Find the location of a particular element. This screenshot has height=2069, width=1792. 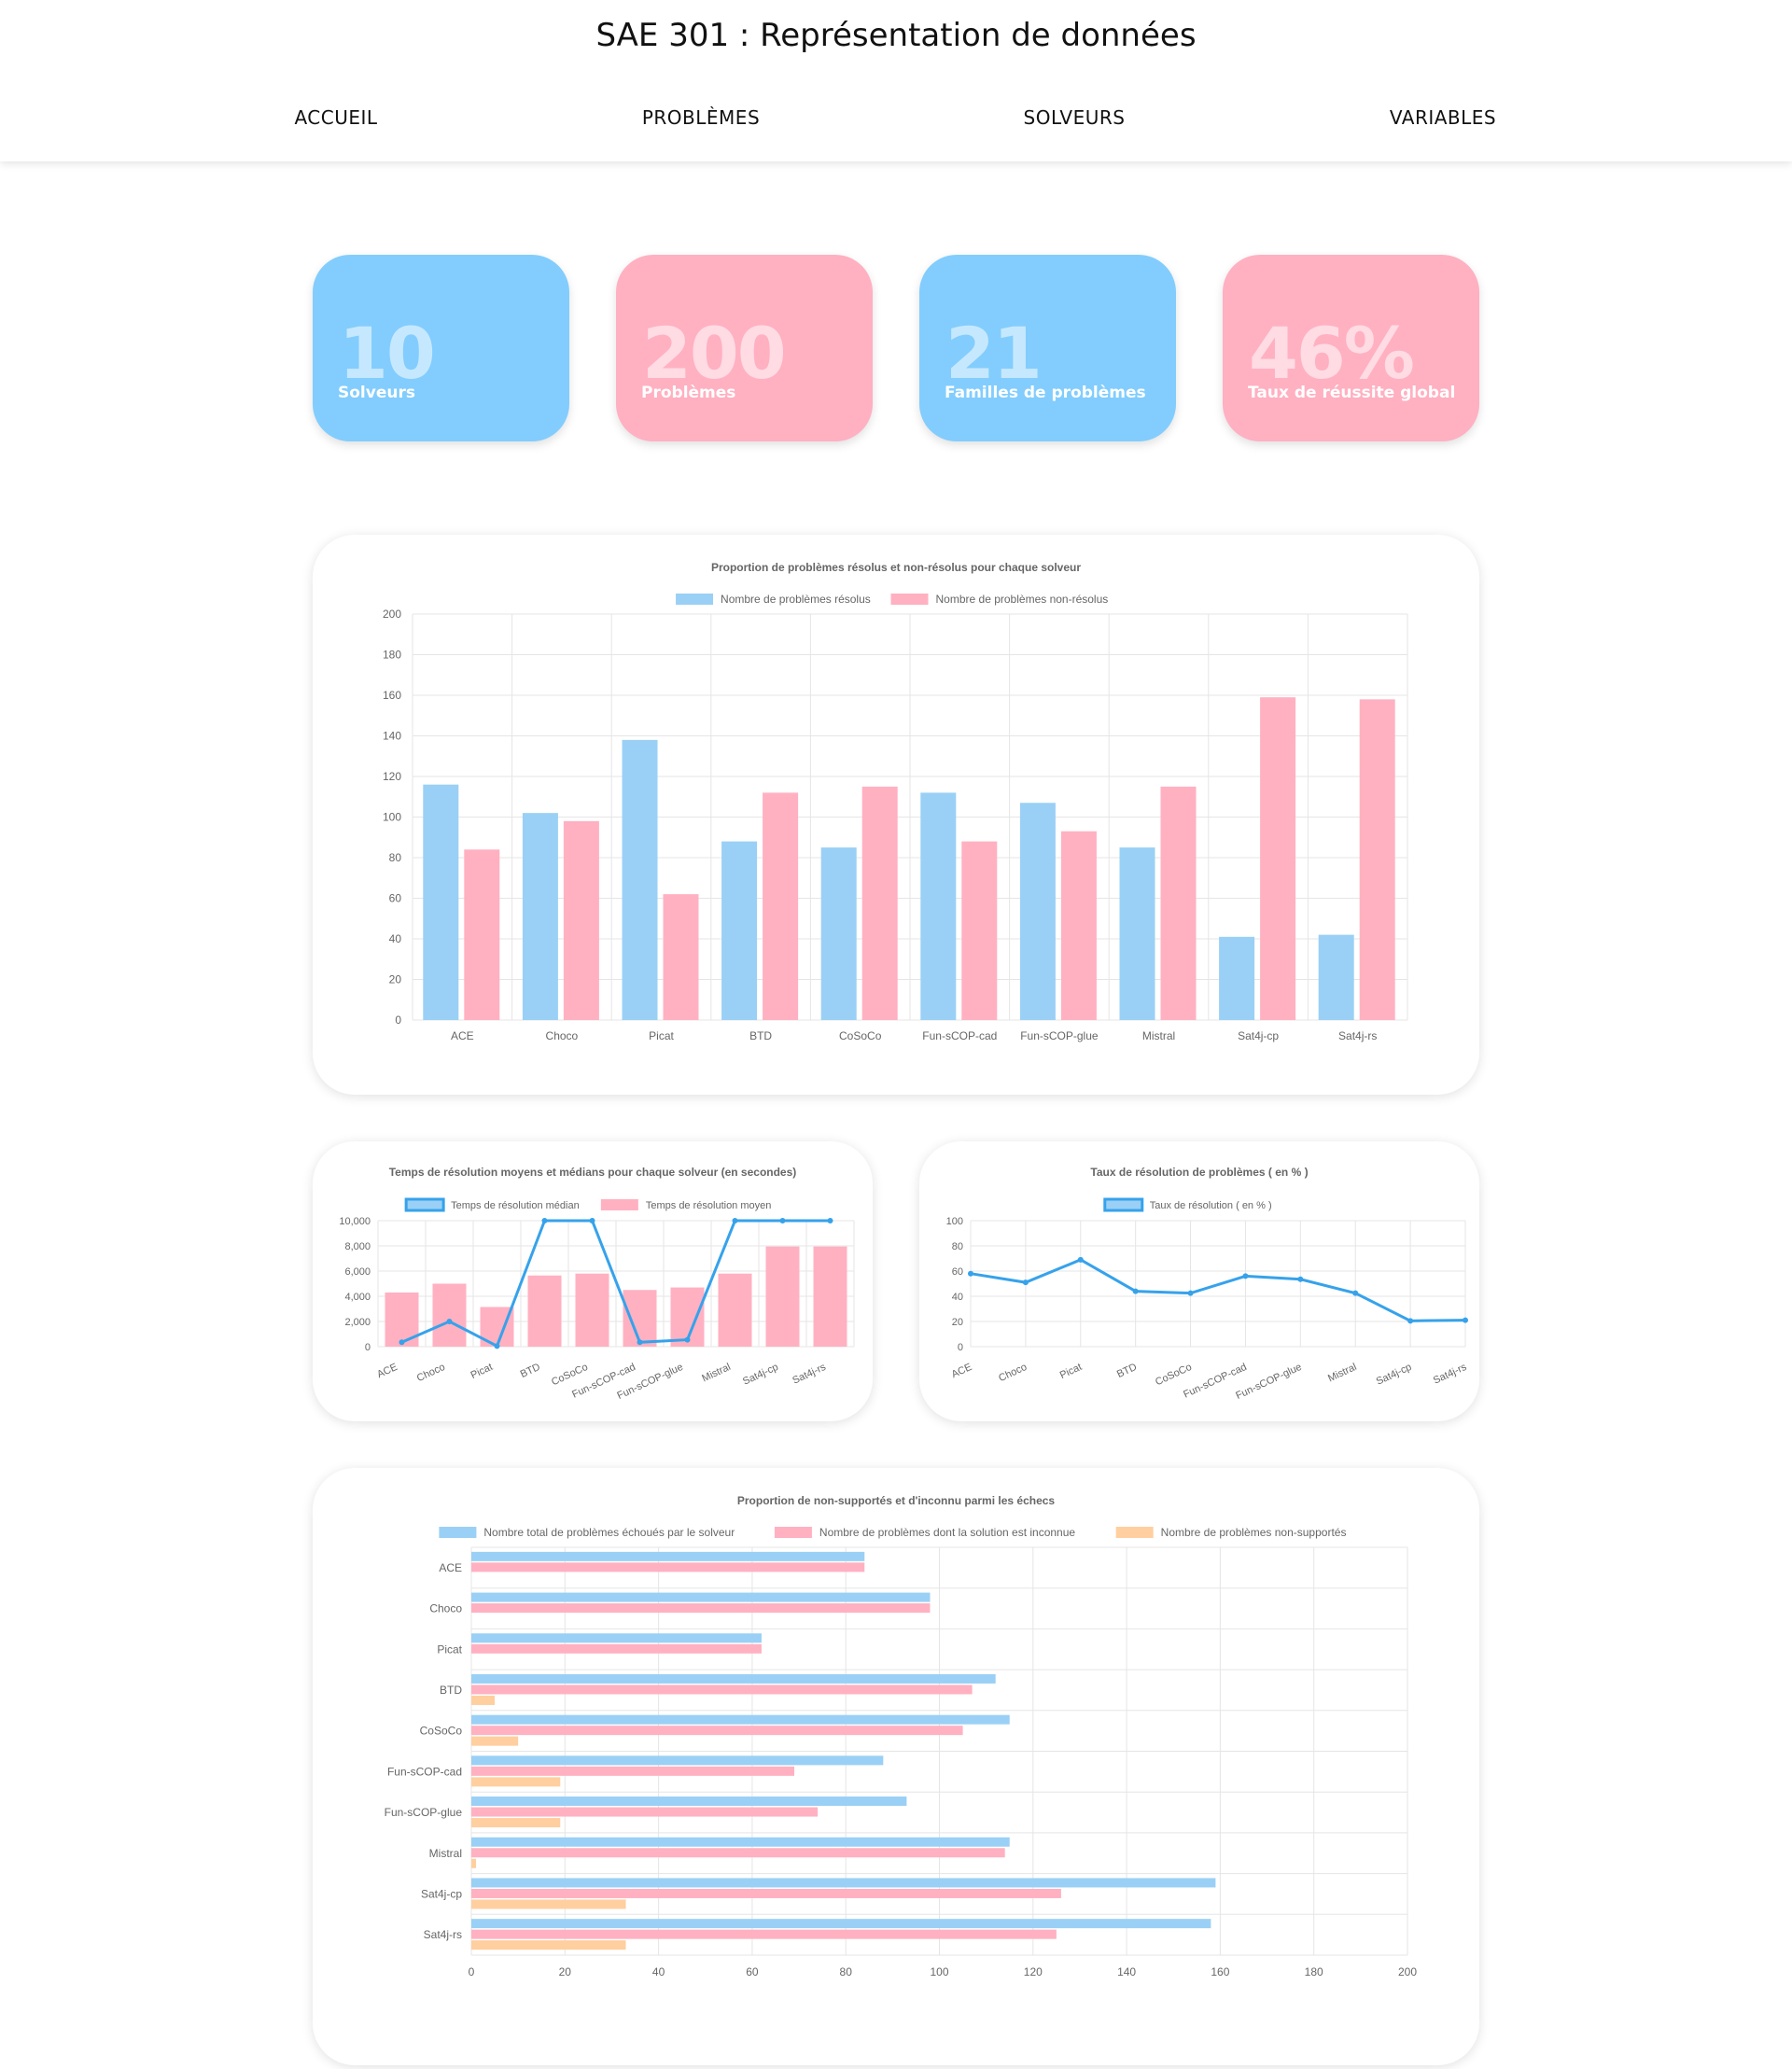

stat-card-taux: 46% Taux de réussite global is located at coordinates (1351, 348).